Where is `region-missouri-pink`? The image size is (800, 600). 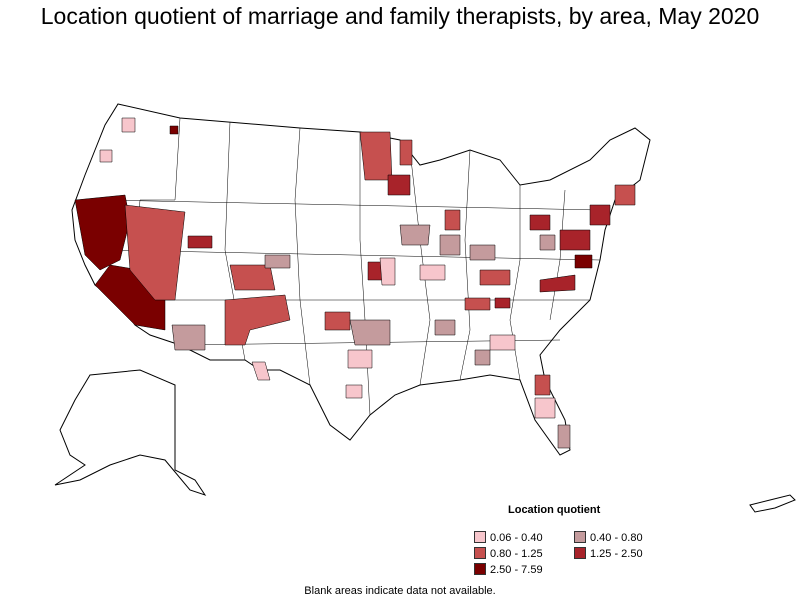
region-missouri-pink is located at coordinates (432, 272).